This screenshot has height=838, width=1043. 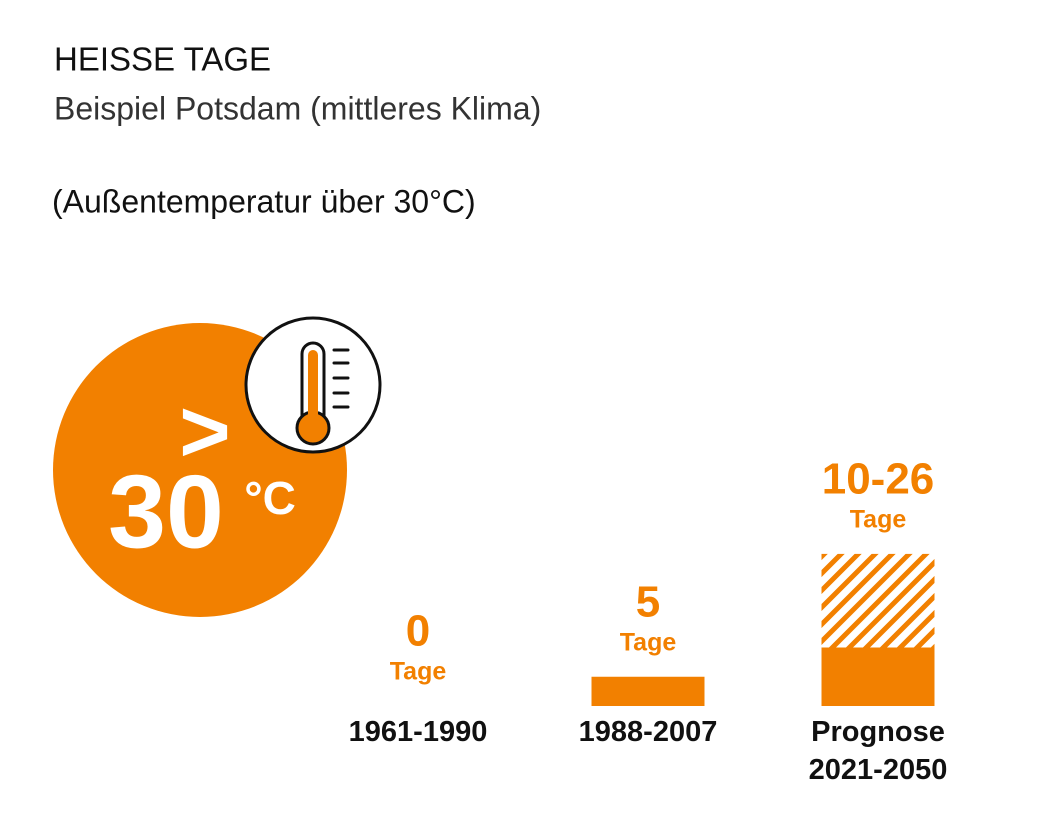 What do you see at coordinates (648, 732) in the screenshot?
I see `category-label: 1988-2007` at bounding box center [648, 732].